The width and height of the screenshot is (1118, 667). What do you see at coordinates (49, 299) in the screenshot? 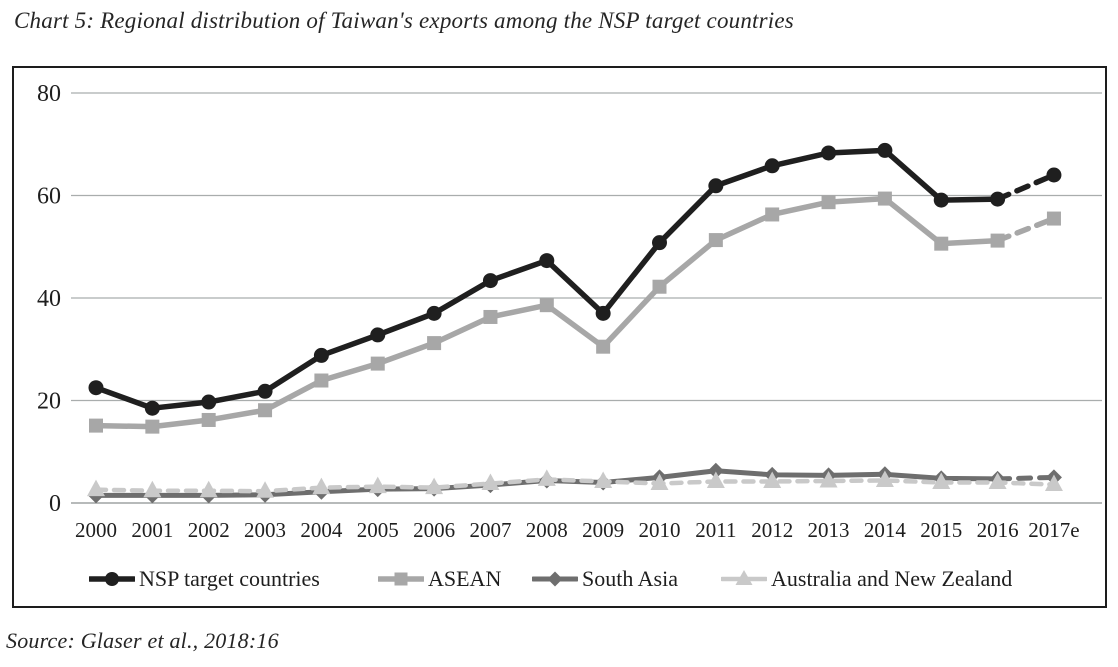
I see `y-axis-tick-label: 40` at bounding box center [49, 299].